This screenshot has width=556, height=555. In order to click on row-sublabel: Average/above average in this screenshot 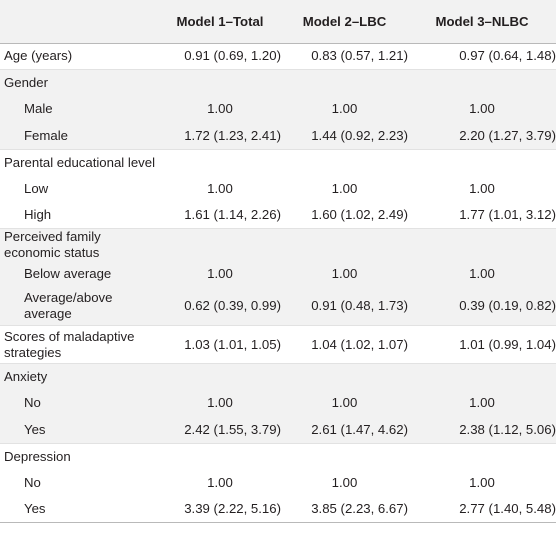, I will do `click(68, 306)`.